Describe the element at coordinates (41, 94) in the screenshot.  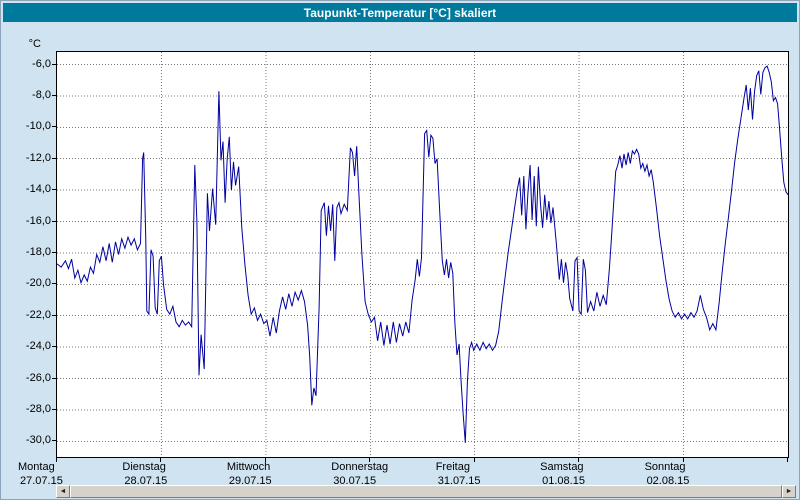
I see `y-axis-tick-label: -8,0` at that location.